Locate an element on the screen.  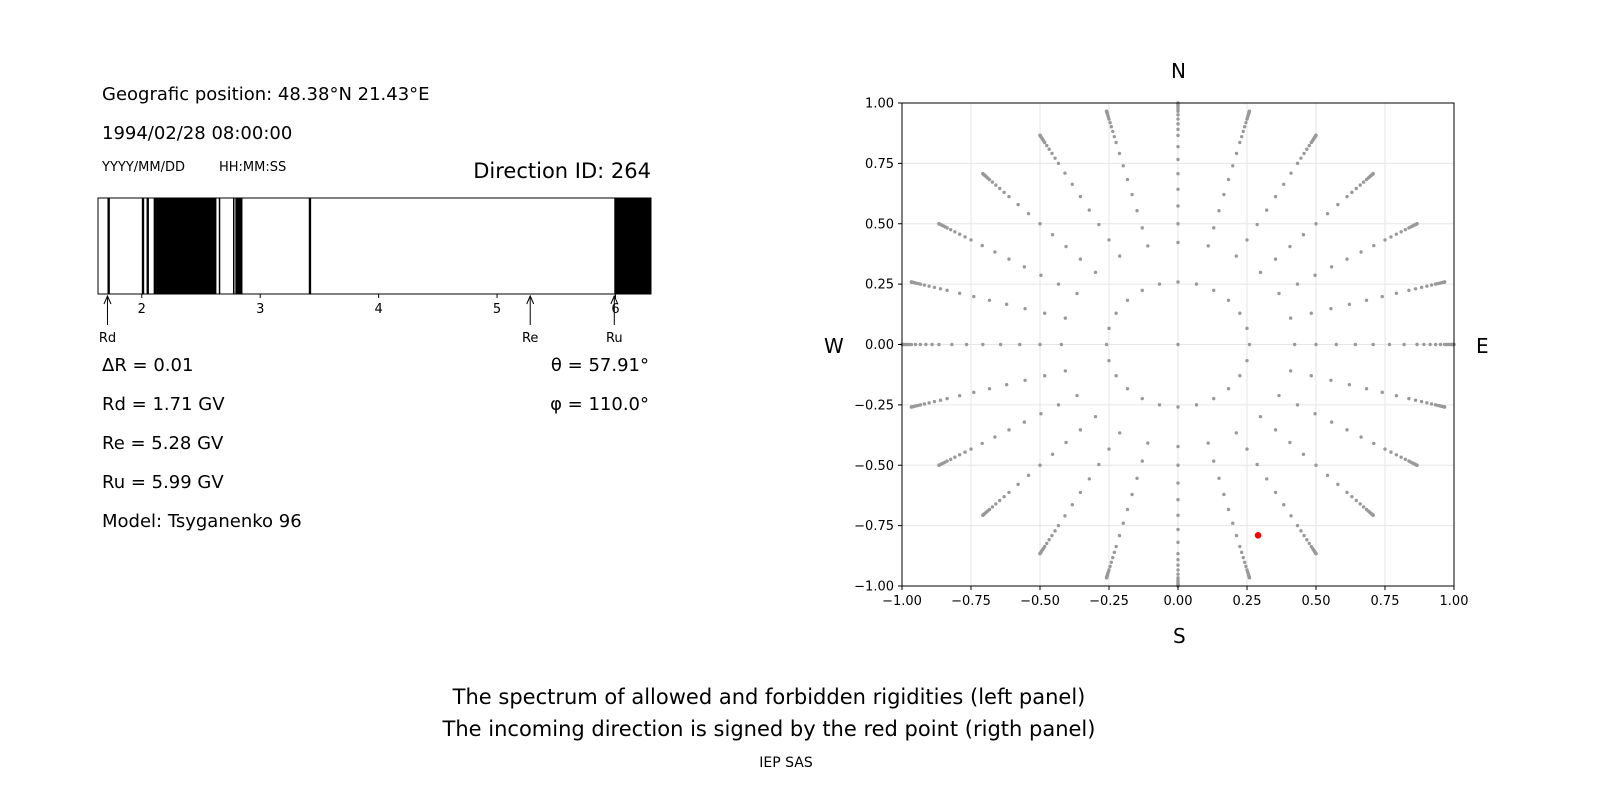
marker-label-re: Re is located at coordinates (530, 338).